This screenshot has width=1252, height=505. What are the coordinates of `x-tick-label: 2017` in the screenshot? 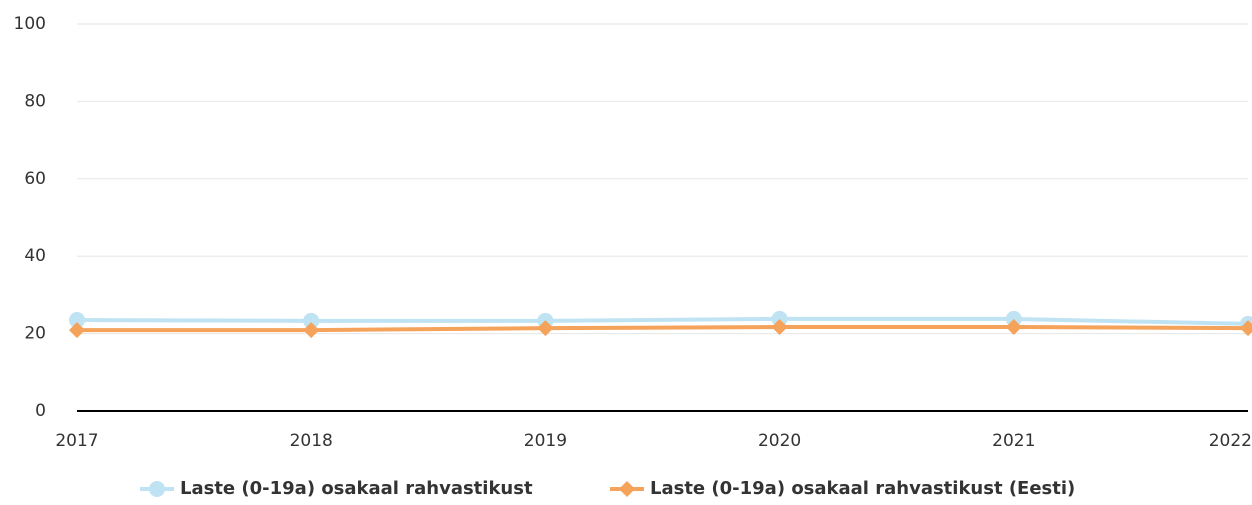 It's located at (76, 441).